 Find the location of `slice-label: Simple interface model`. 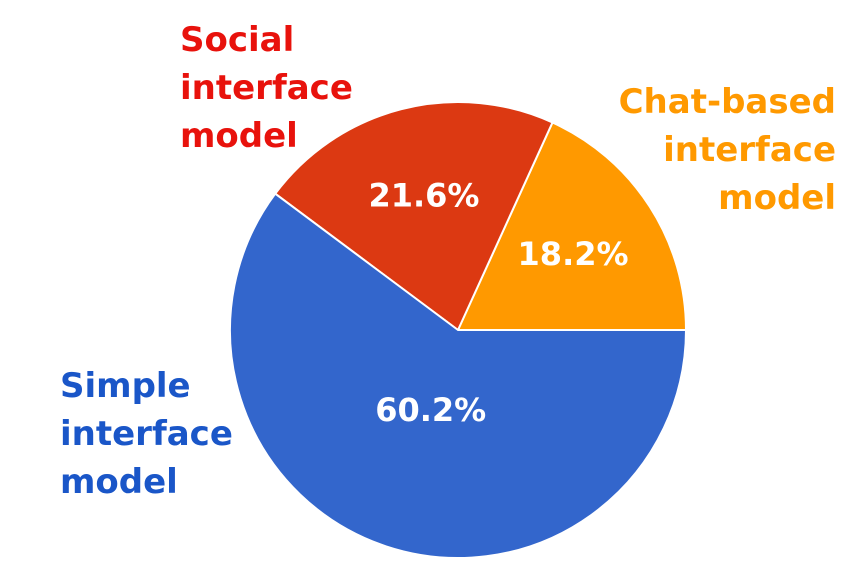

slice-label: Simple interface model is located at coordinates (146, 434).